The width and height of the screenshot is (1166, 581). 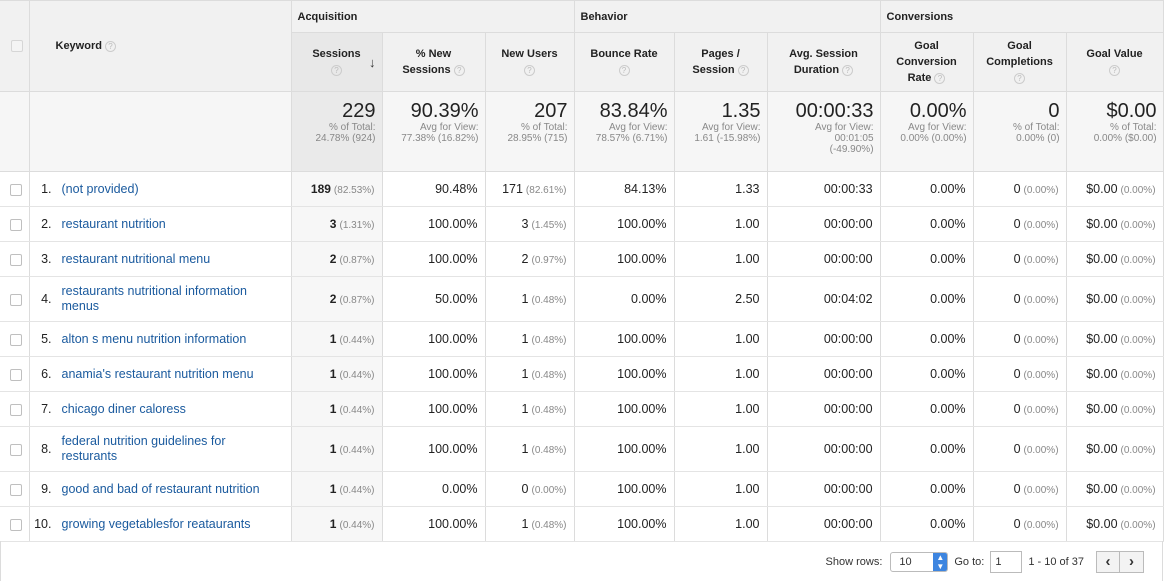 I want to click on keyword-link: restaurant nutrition, so click(x=113, y=223).